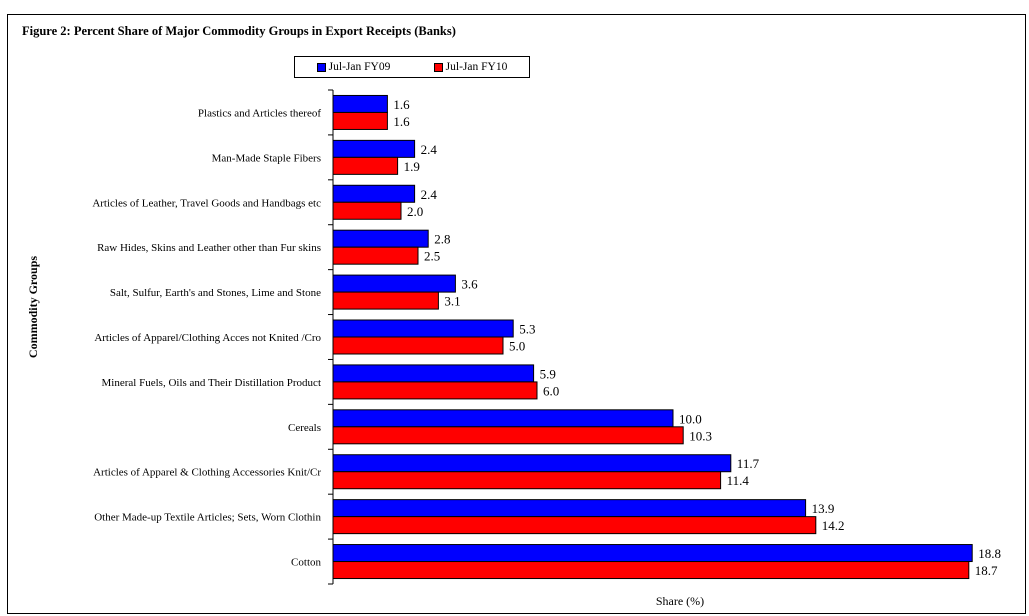 The image size is (1029, 616). What do you see at coordinates (823, 508) in the screenshot?
I see `data-label-fy09: 13.9` at bounding box center [823, 508].